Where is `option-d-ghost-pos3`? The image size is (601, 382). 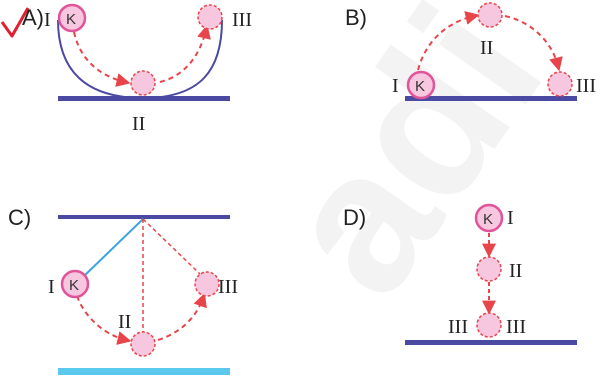
option-d-ghost-pos3 is located at coordinates (489, 325).